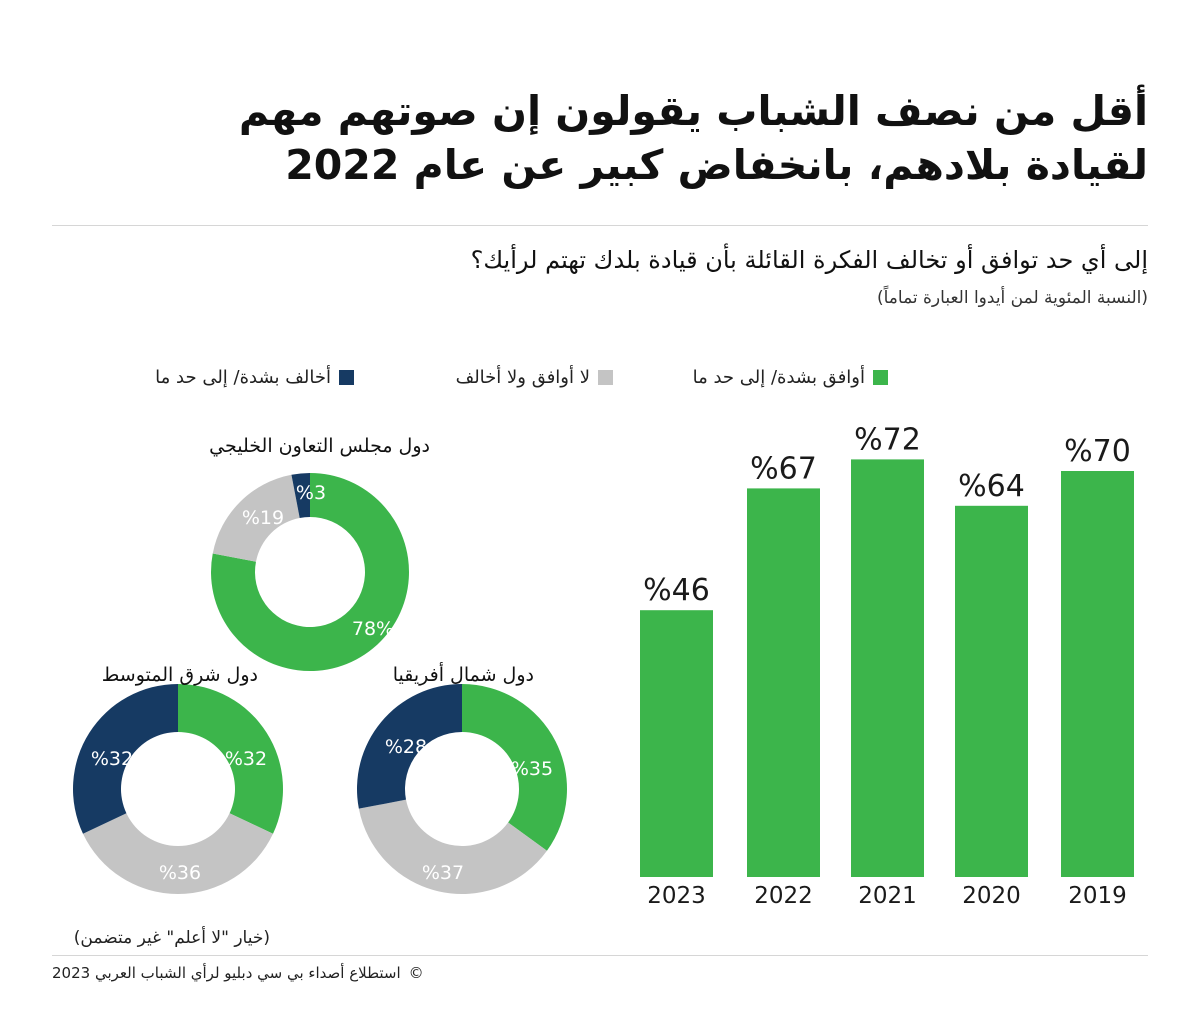  Describe the element at coordinates (778, 377) in the screenshot. I see `legend-label-agree: أوافق بشدة/ إلى حد ما` at that location.